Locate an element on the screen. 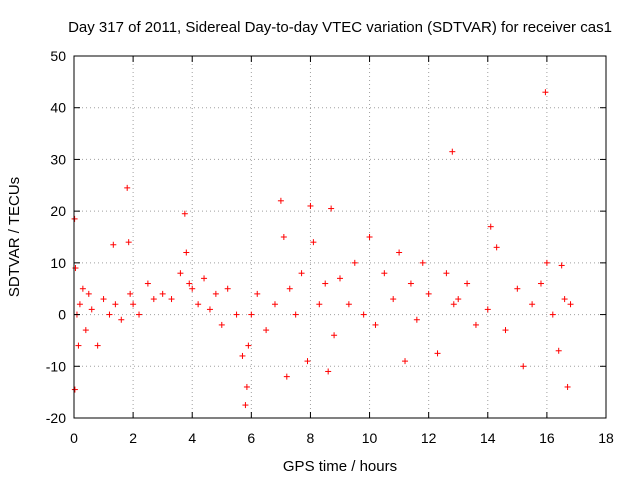 The image size is (640, 480). y-tick-label: 40 is located at coordinates (58, 108).